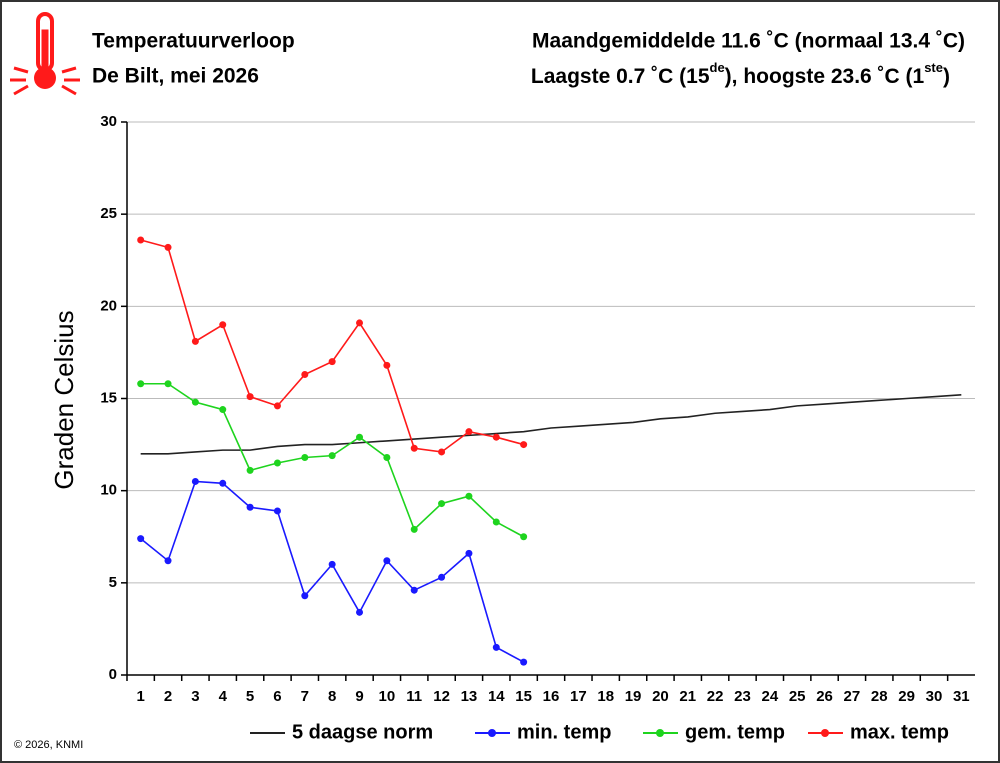 This screenshot has width=1000, height=763. I want to click on x-tick-label: 1, so click(141, 696).